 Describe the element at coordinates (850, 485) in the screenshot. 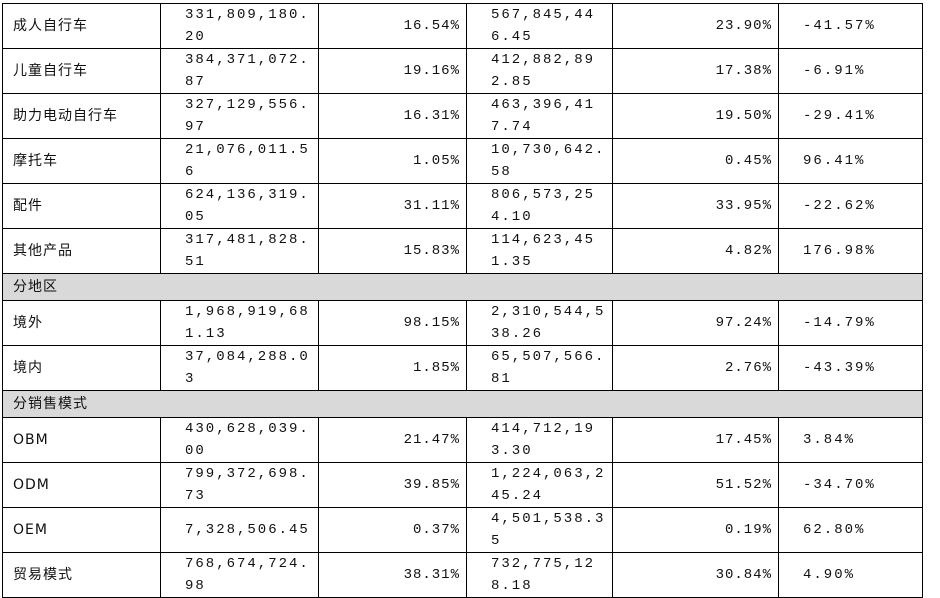

I see `cell: -34.70%` at that location.